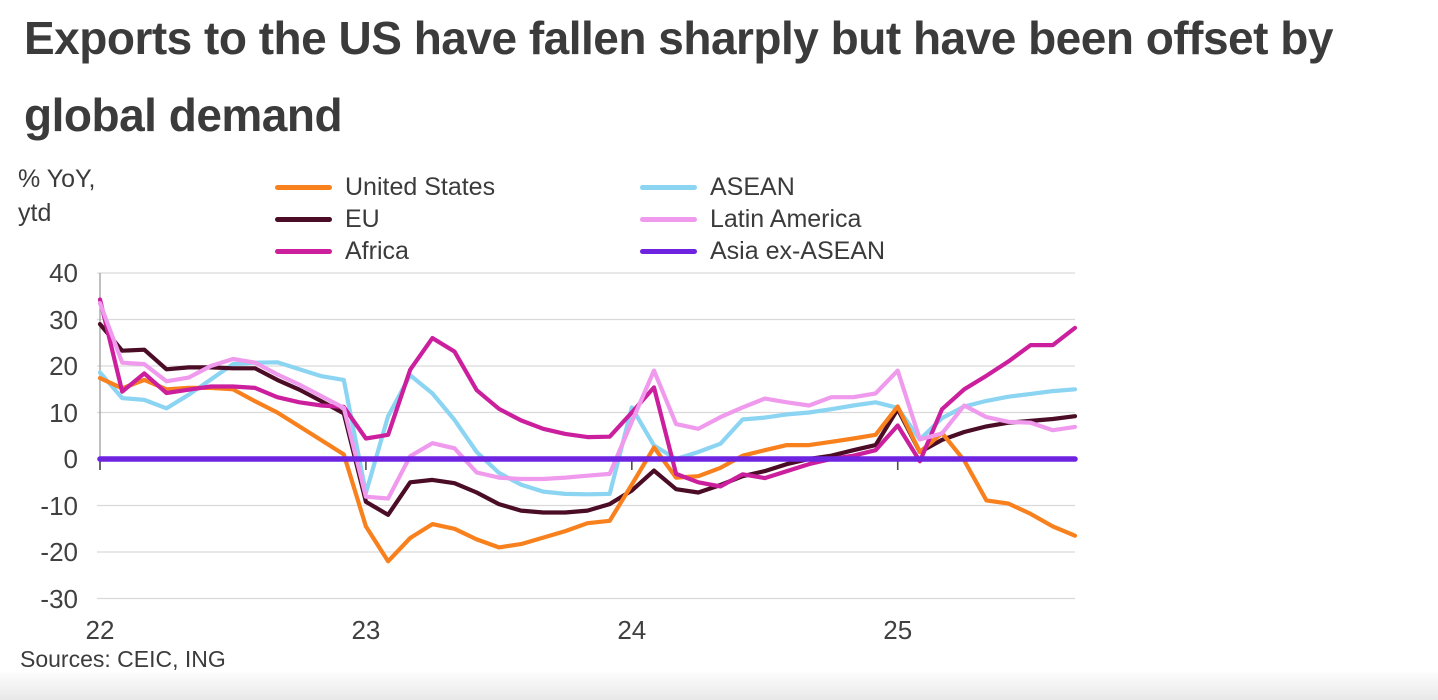  I want to click on y-axis-unit-label: % YoY, ytd, so click(56, 196).